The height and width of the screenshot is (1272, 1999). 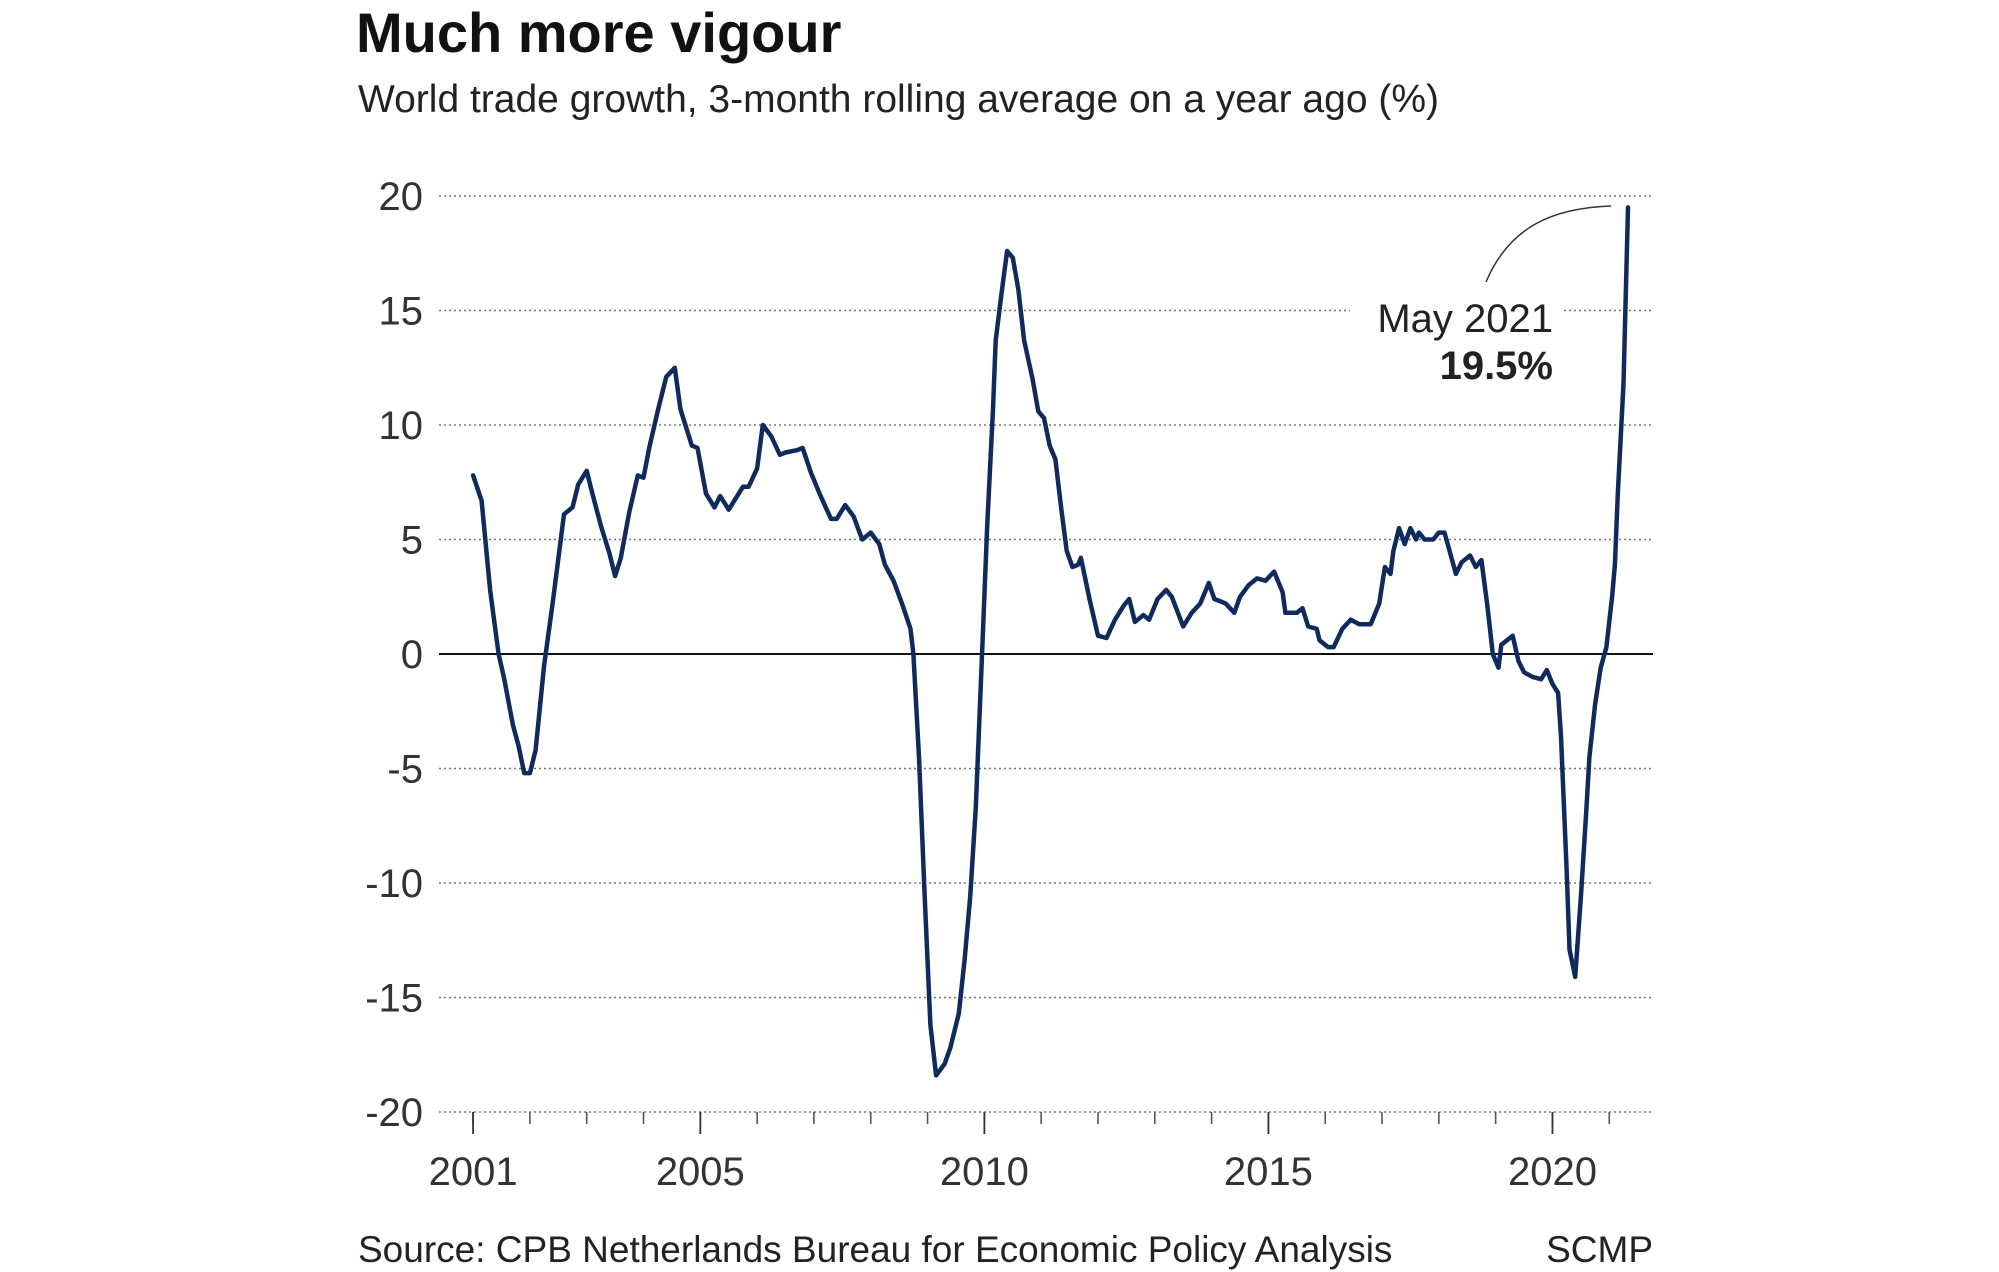 I want to click on annotation-backdrop, so click(x=1456, y=334).